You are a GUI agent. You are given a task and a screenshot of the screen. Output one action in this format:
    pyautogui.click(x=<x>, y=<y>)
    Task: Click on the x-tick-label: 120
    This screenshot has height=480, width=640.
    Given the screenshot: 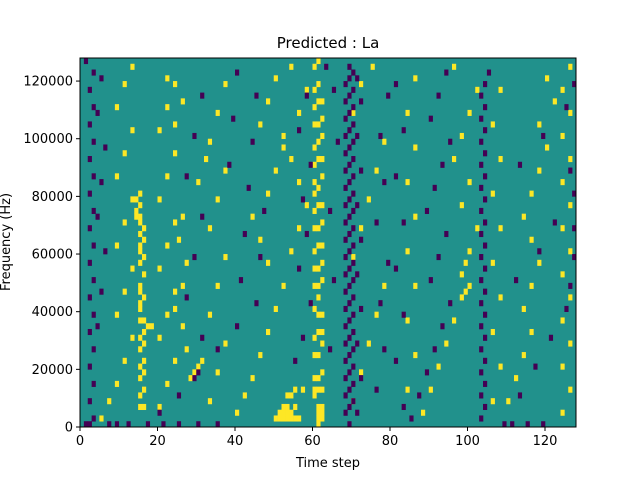 What is the action you would take?
    pyautogui.click(x=545, y=441)
    